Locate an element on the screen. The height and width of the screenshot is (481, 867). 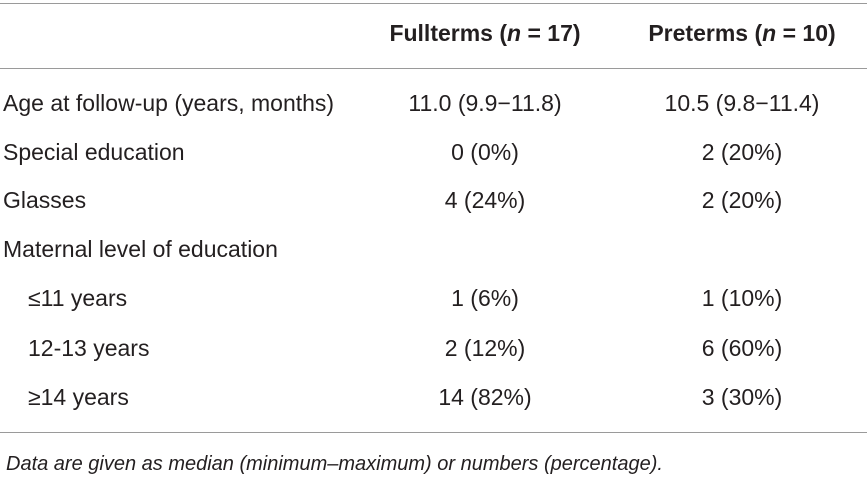
cell-value: 1 (6%) is located at coordinates (485, 298).